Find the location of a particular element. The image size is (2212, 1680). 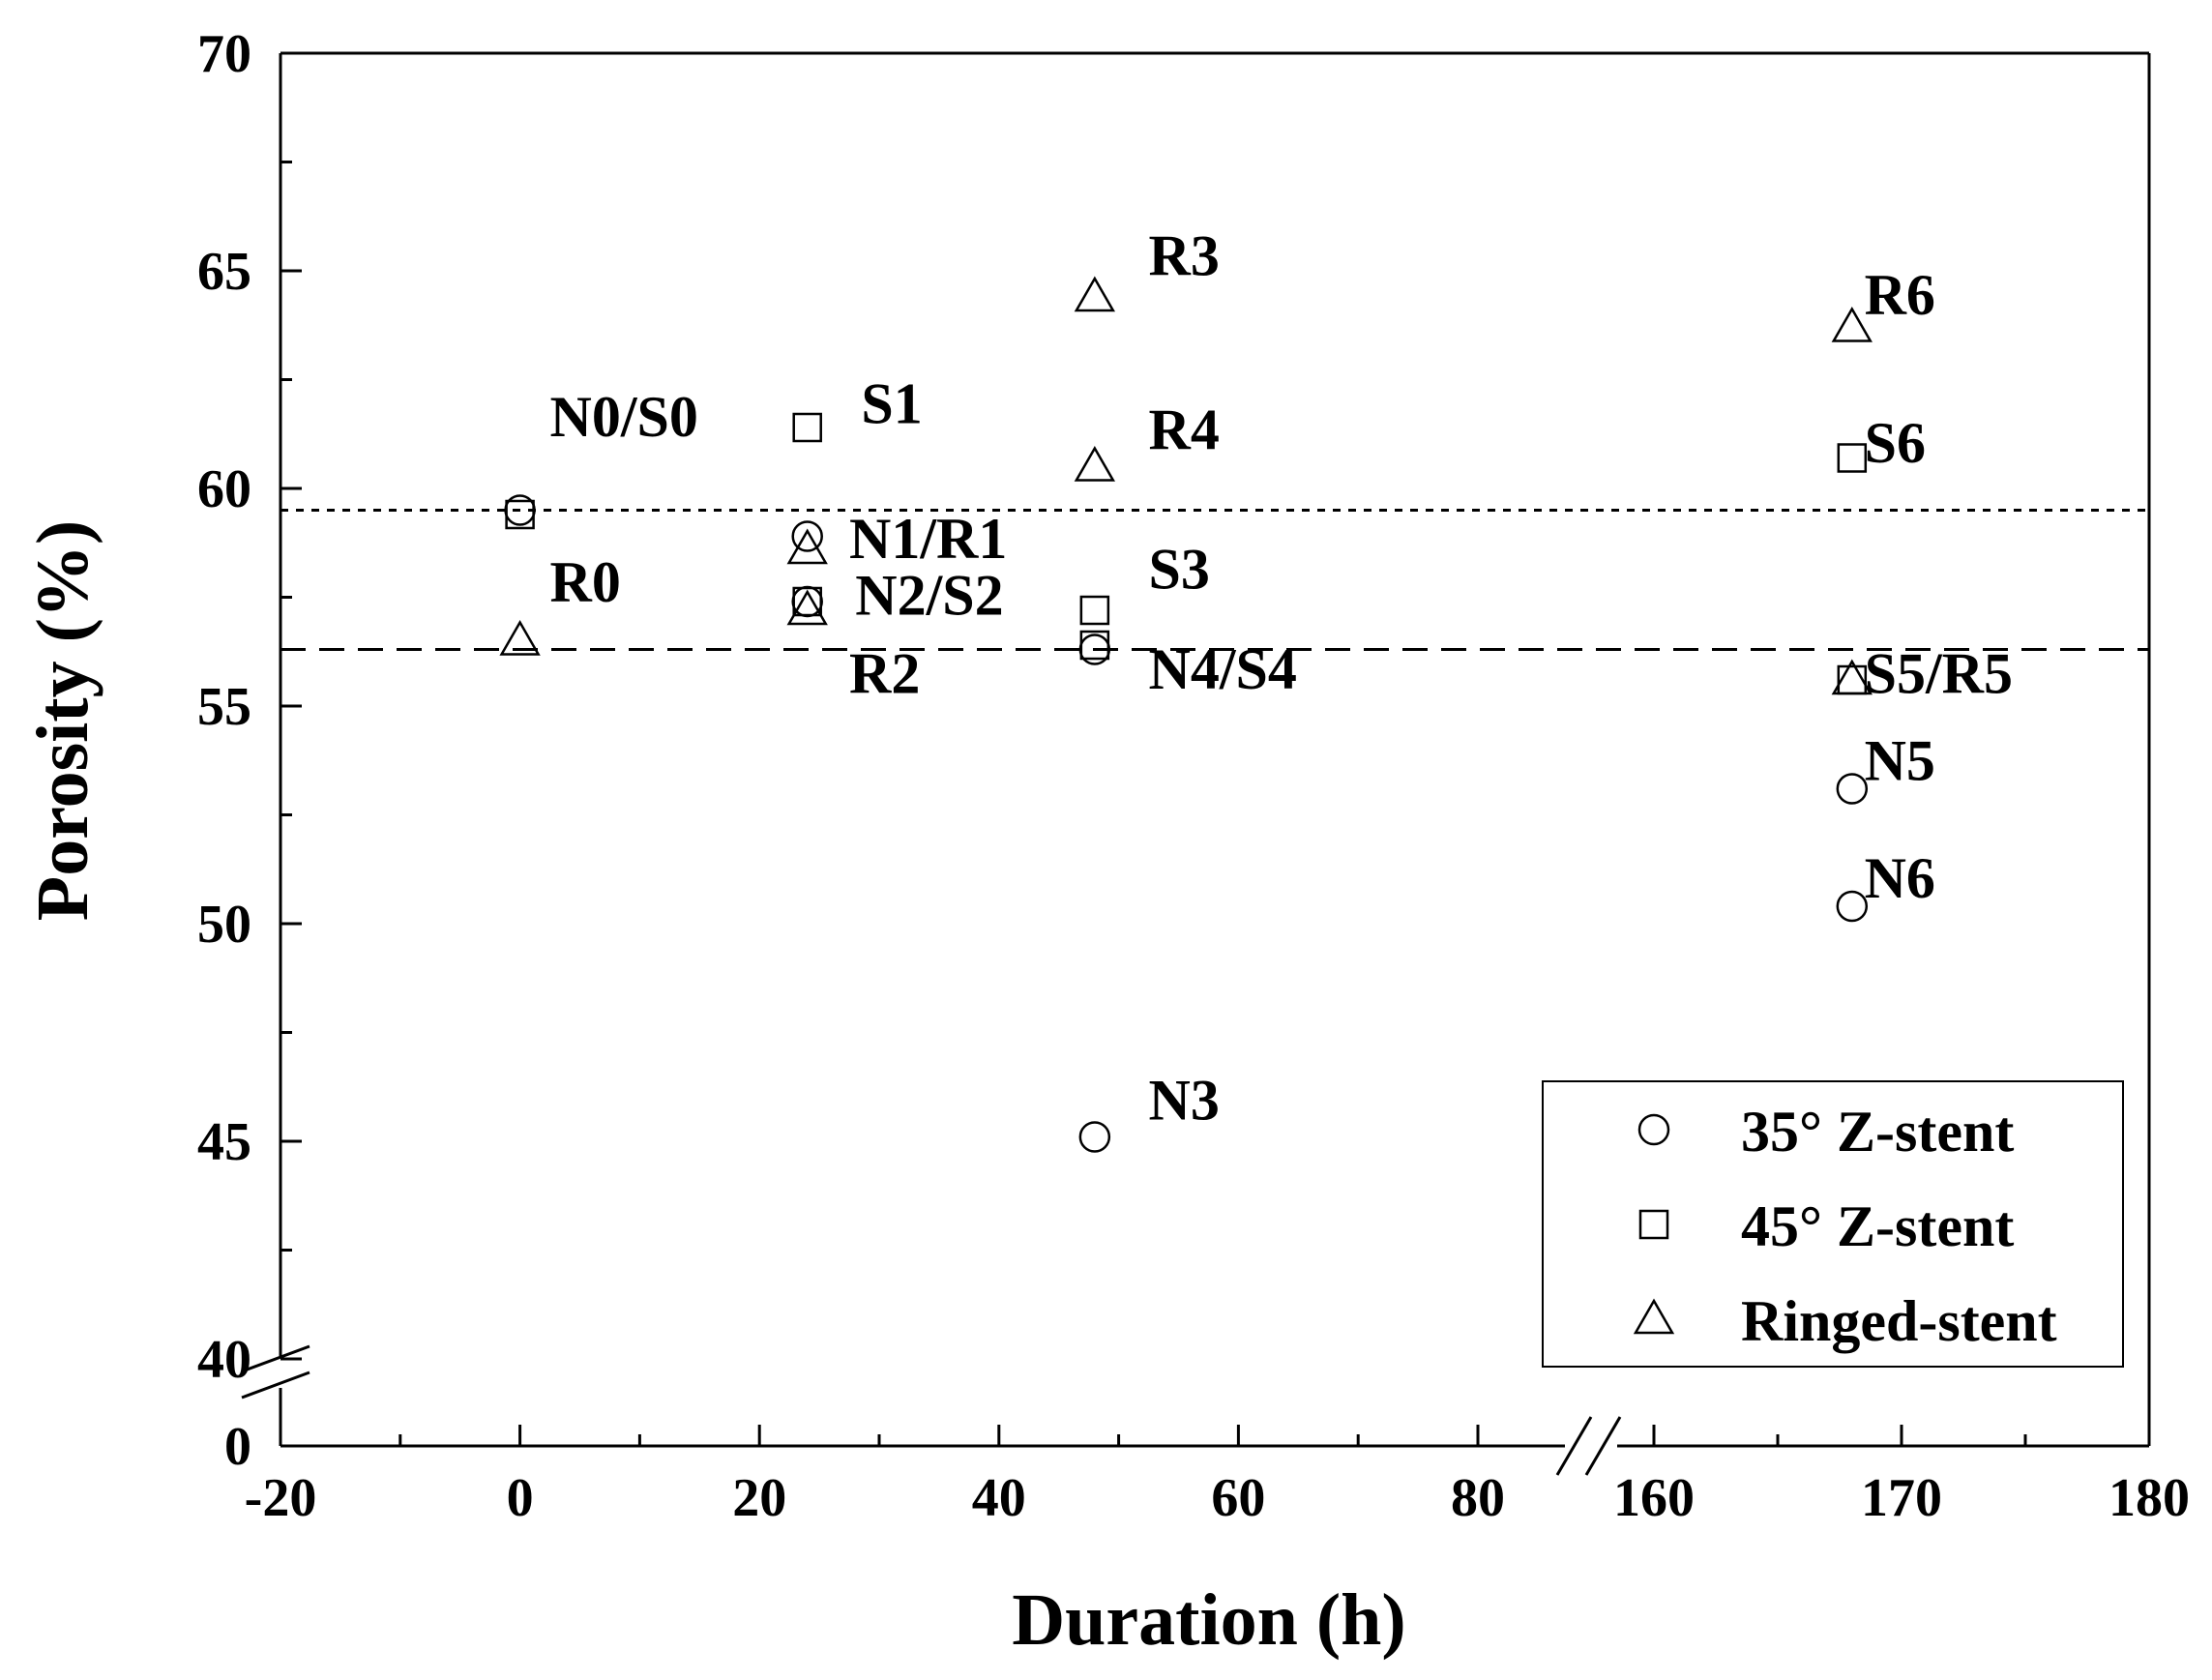

point-label: N1/R1 is located at coordinates (928, 539).